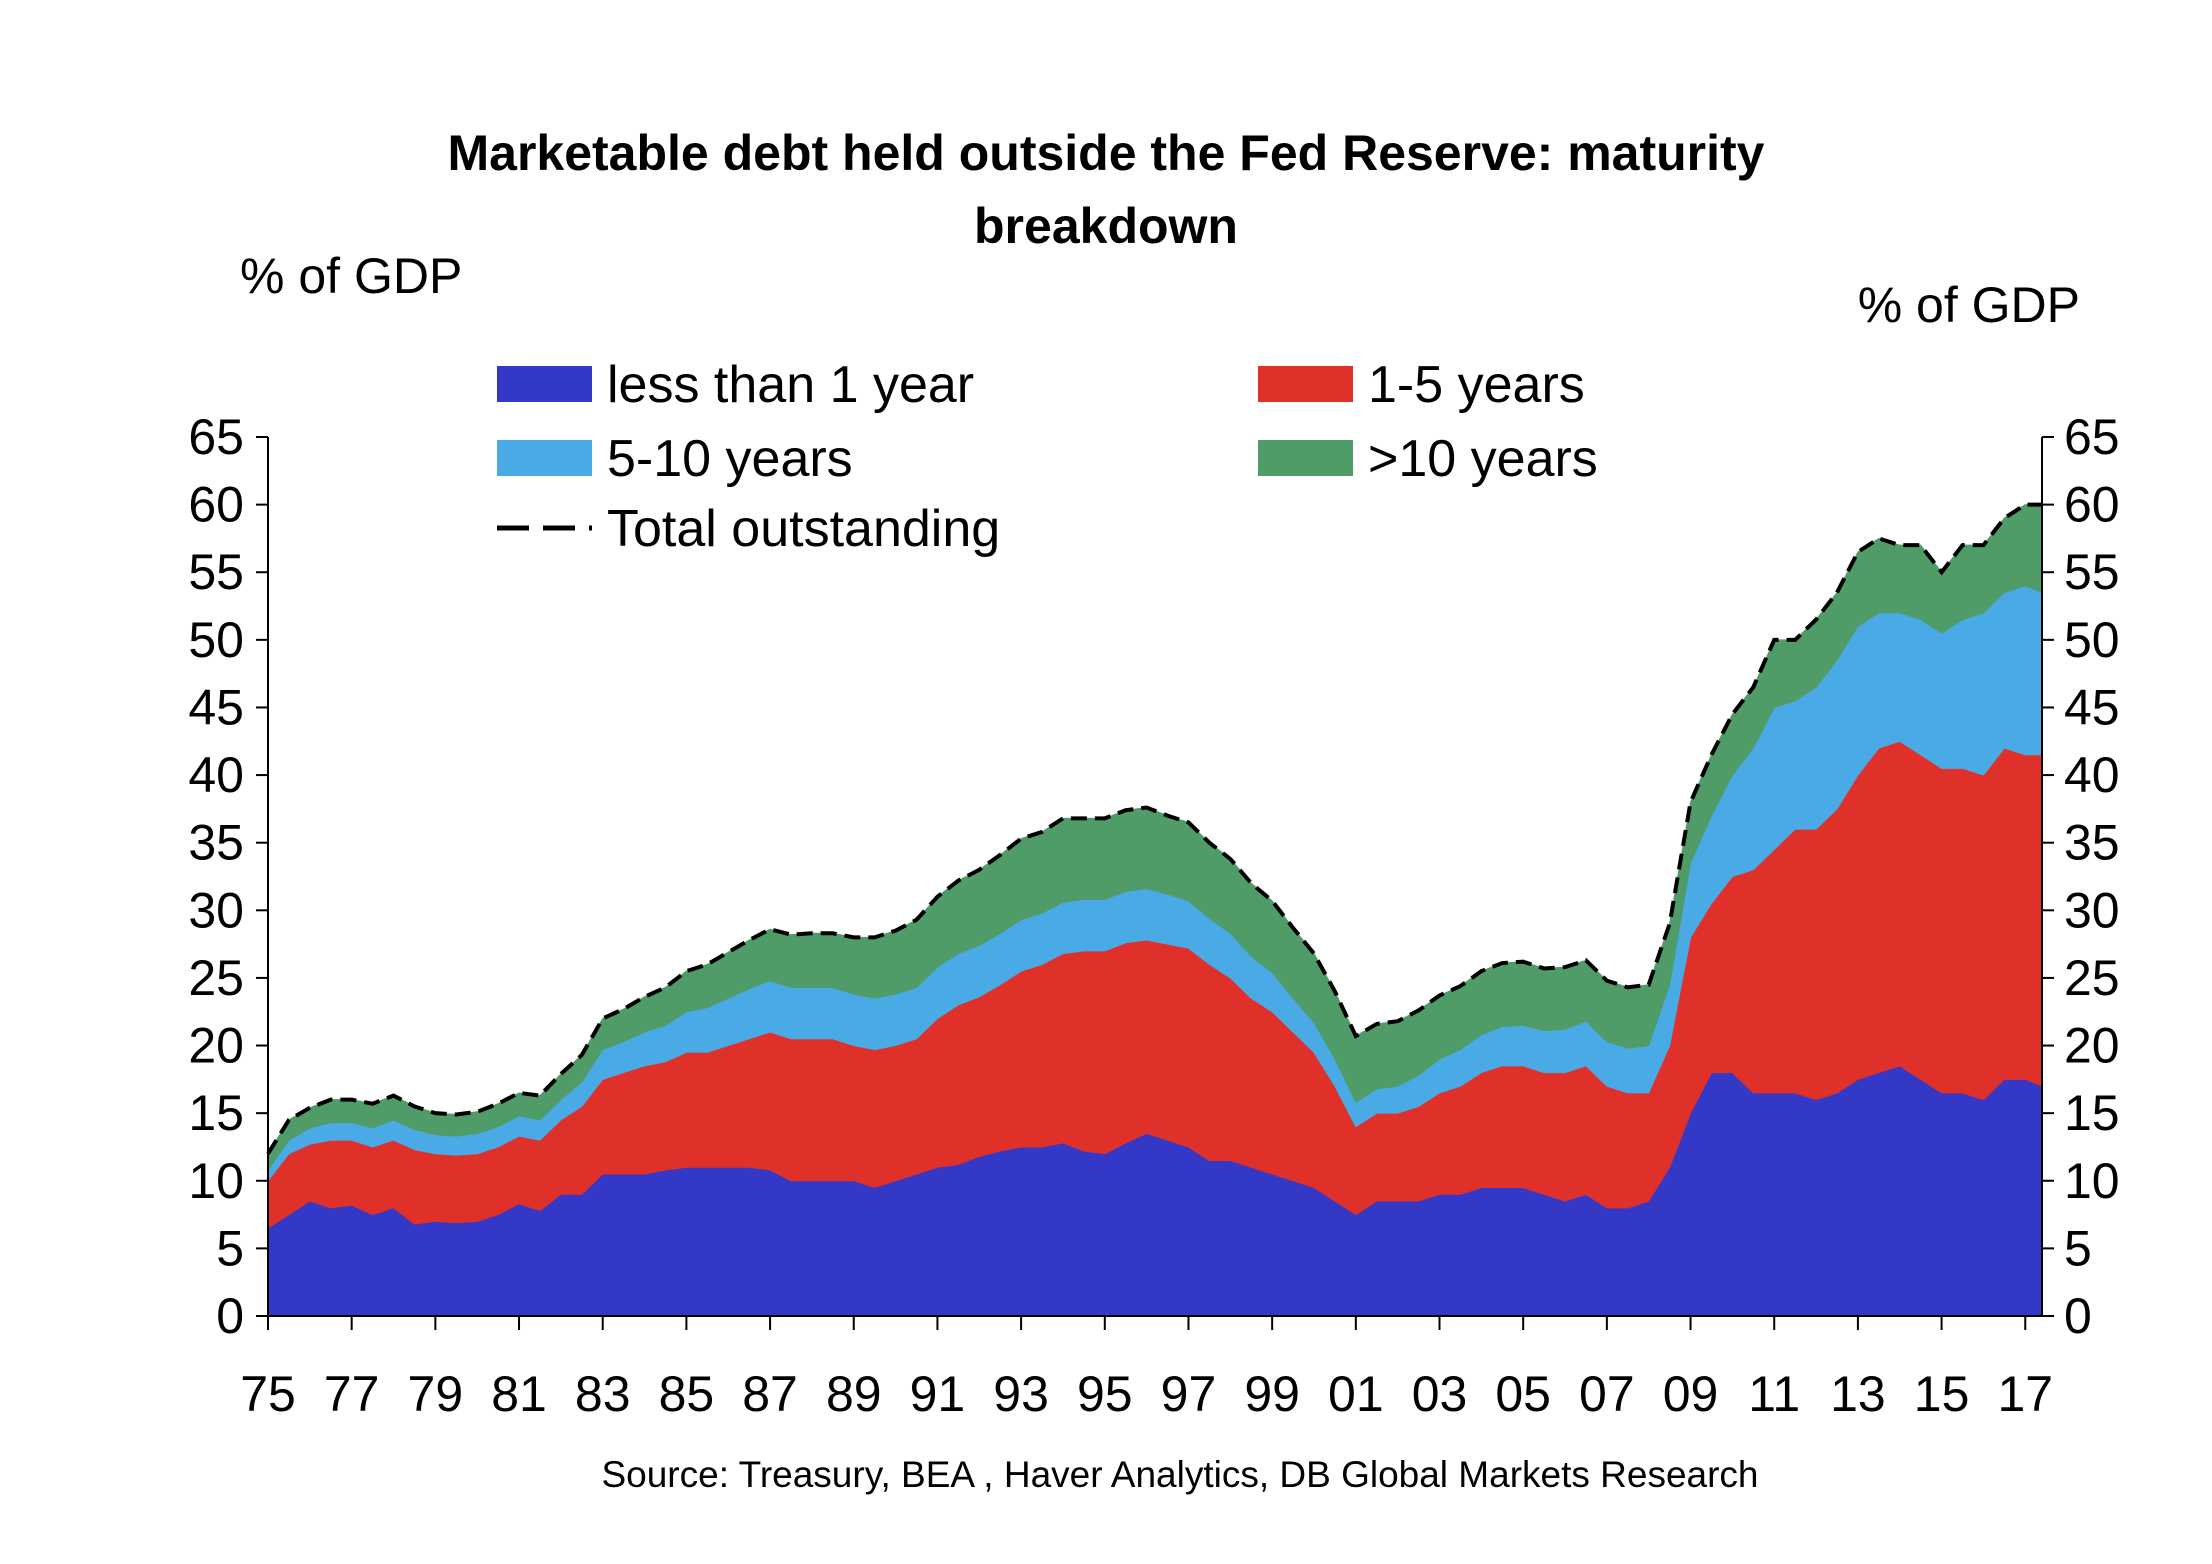 This screenshot has height=1564, width=2212. What do you see at coordinates (1272, 1394) in the screenshot?
I see `x-tick-label: 99` at bounding box center [1272, 1394].